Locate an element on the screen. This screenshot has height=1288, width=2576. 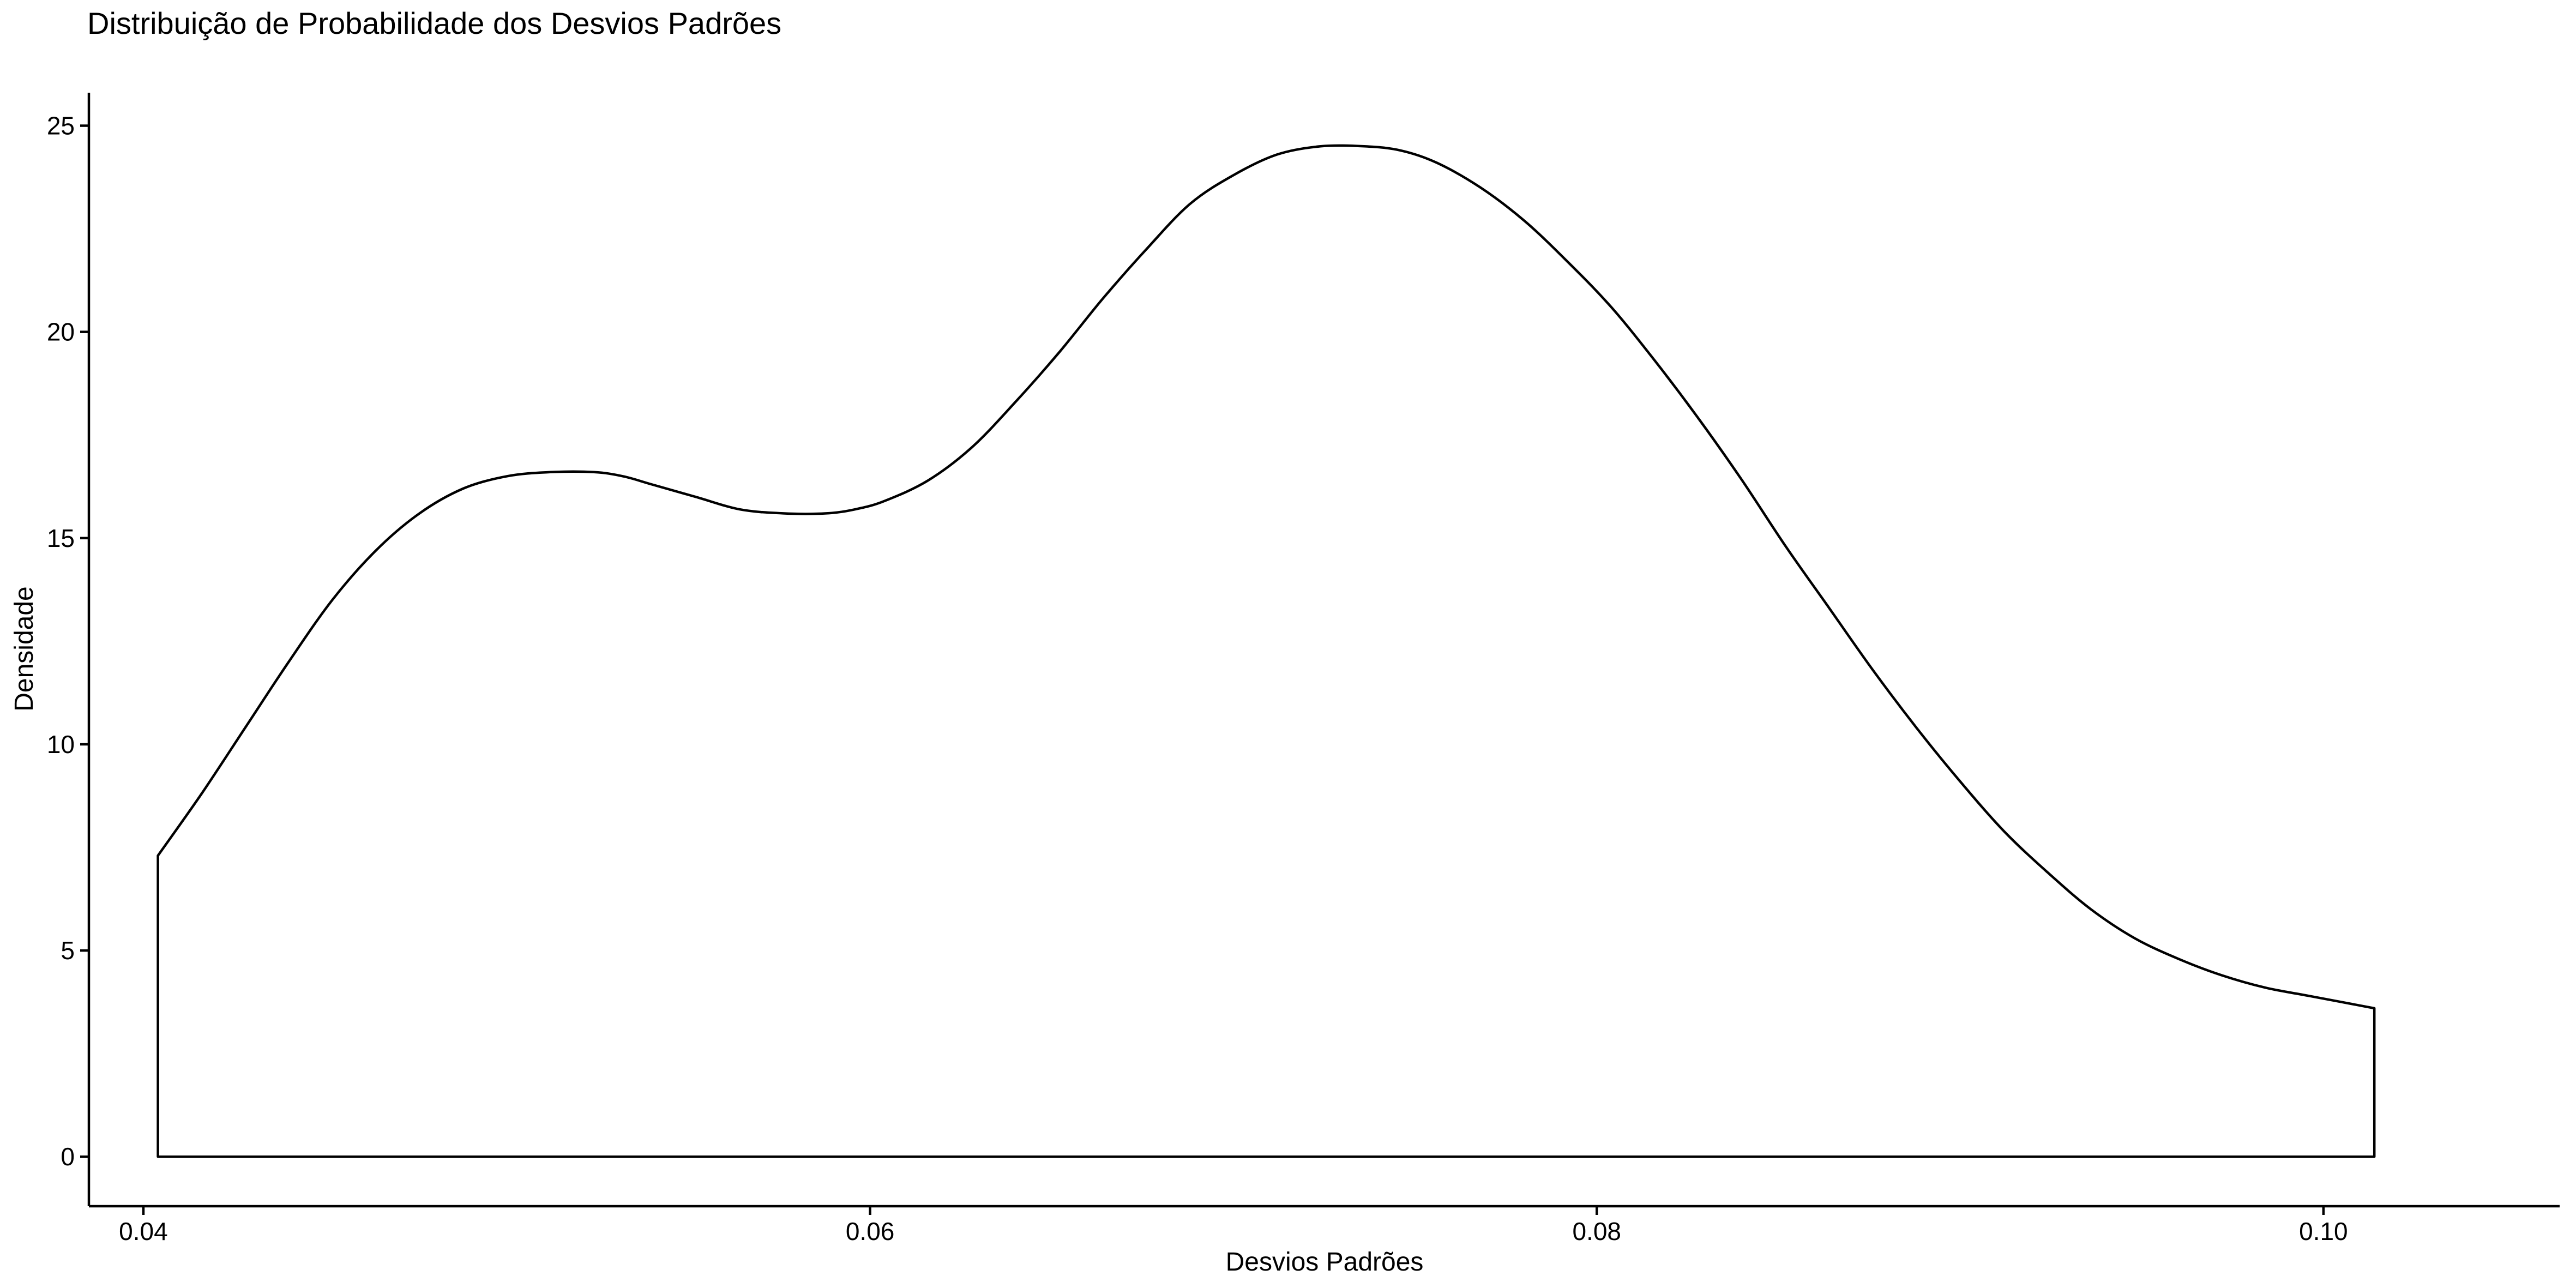
x-tick-label: 0.08 is located at coordinates (1596, 1231).